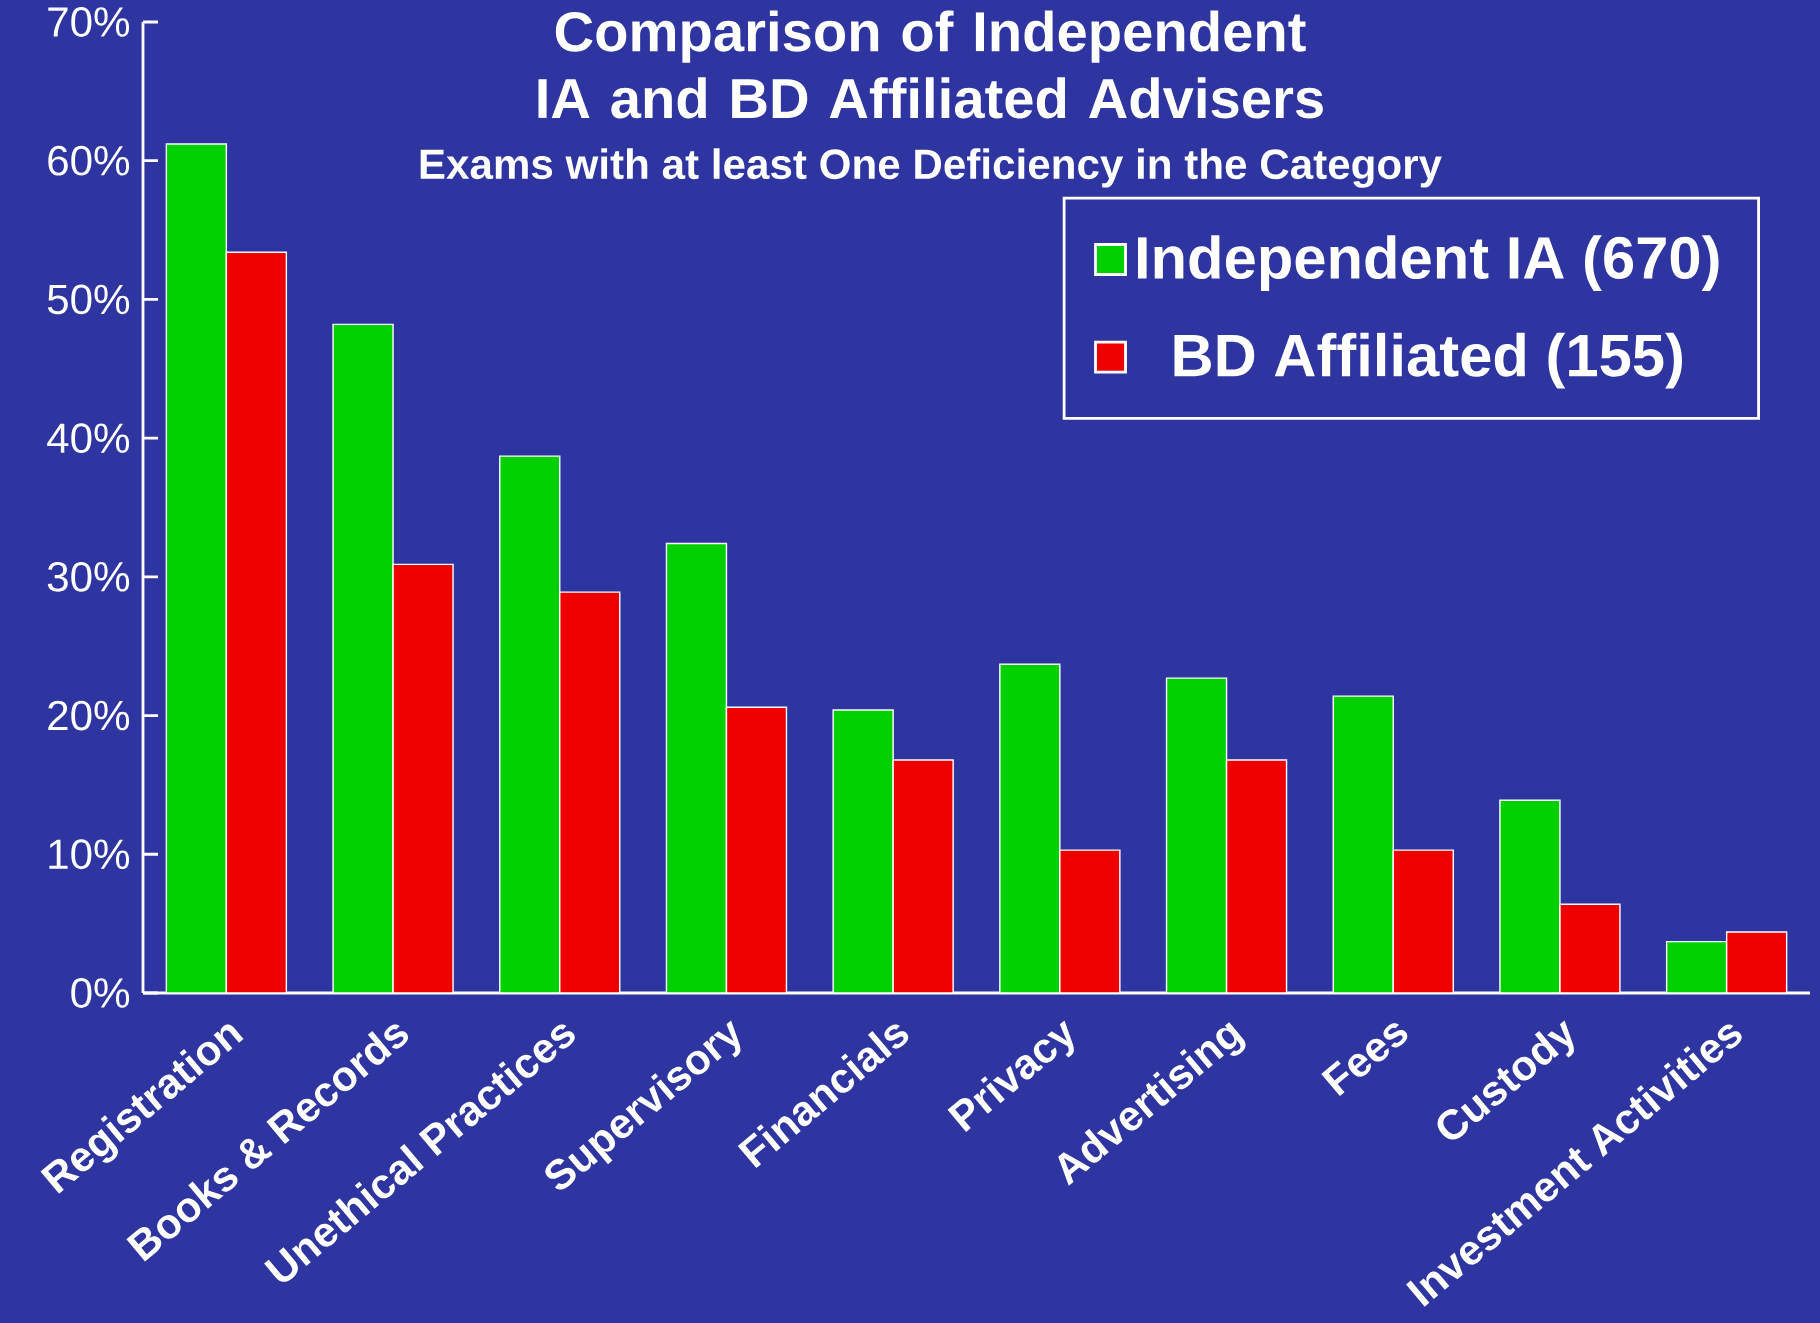 The image size is (1820, 1323). Describe the element at coordinates (89, 715) in the screenshot. I see `y-tick-label: 20%` at that location.